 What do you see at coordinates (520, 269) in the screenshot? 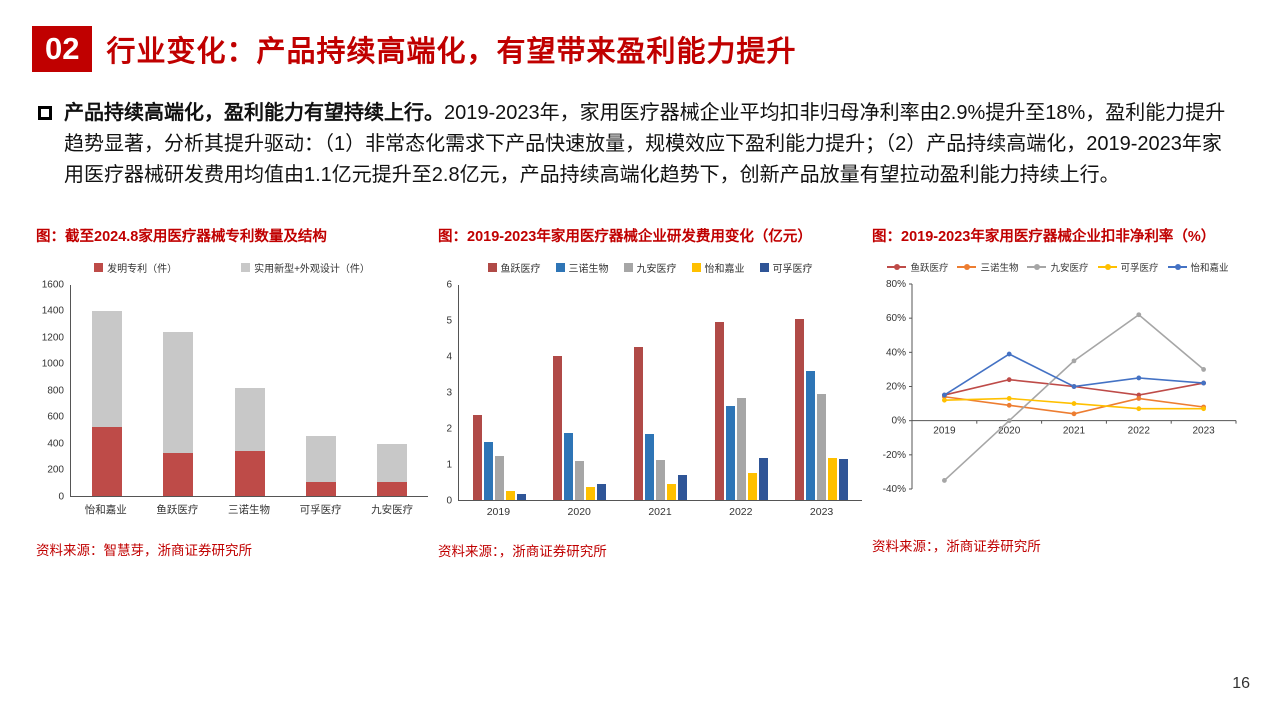
I see `legend-label: 鱼跃医疗` at bounding box center [520, 269].